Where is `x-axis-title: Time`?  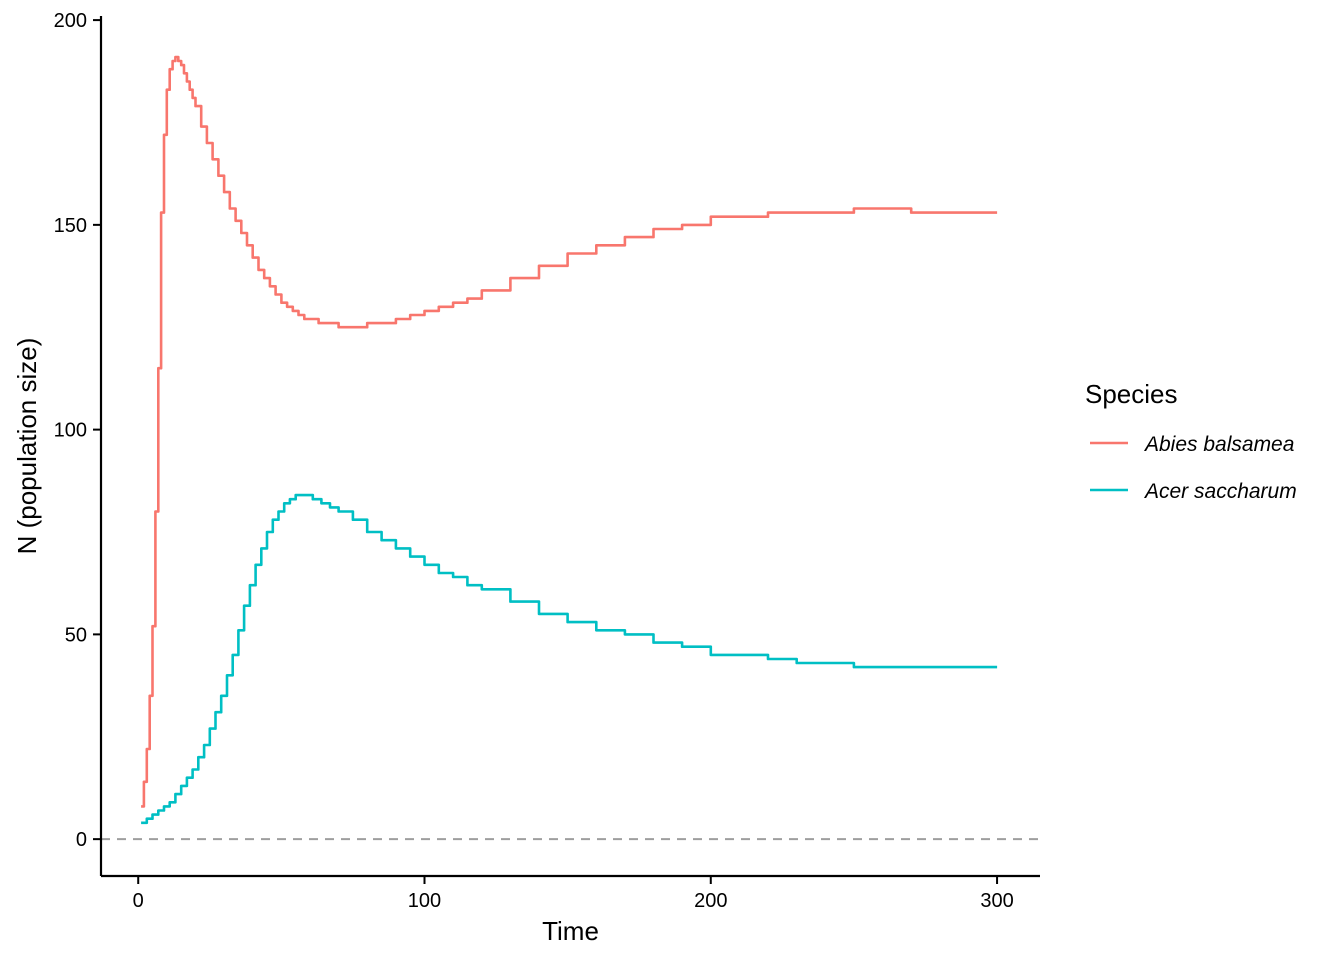 x-axis-title: Time is located at coordinates (570, 931).